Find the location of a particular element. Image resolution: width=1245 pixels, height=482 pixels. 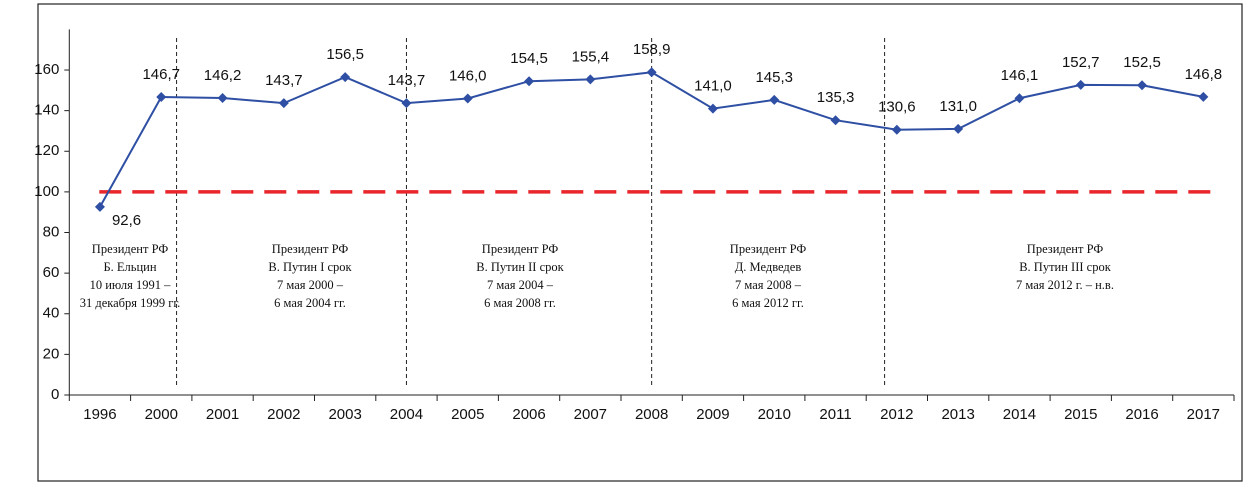

period-annotation: В. Путин III срок is located at coordinates (1065, 267).